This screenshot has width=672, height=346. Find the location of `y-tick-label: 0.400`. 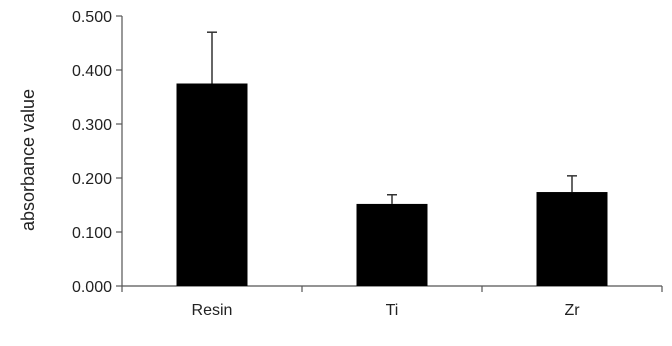

y-tick-label: 0.400 is located at coordinates (92, 71).